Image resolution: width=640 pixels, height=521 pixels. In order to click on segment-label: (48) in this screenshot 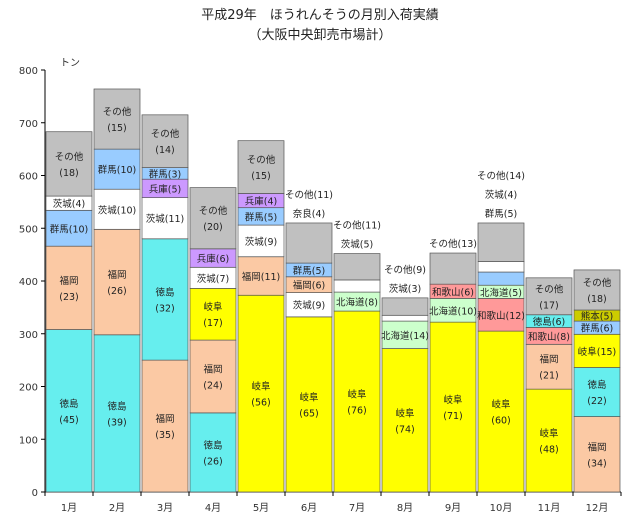, I will do `click(549, 450)`.